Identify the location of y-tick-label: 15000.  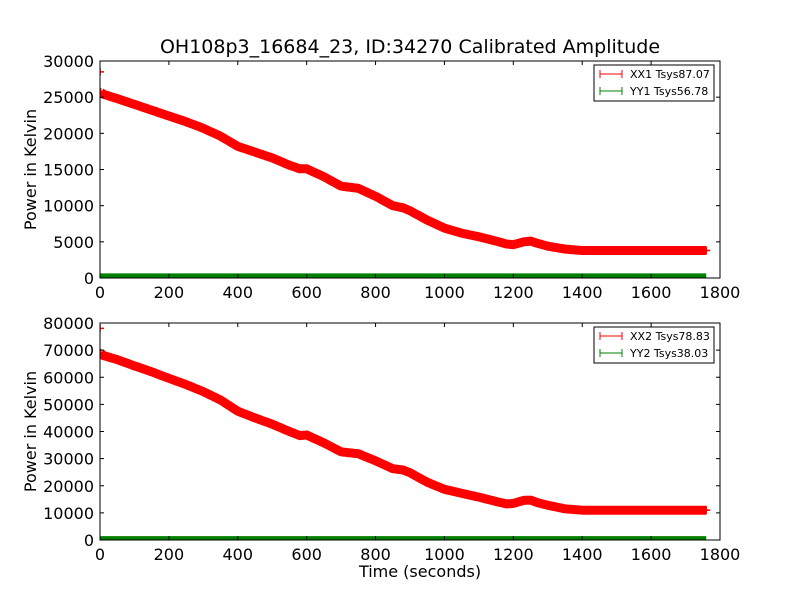
(68, 170).